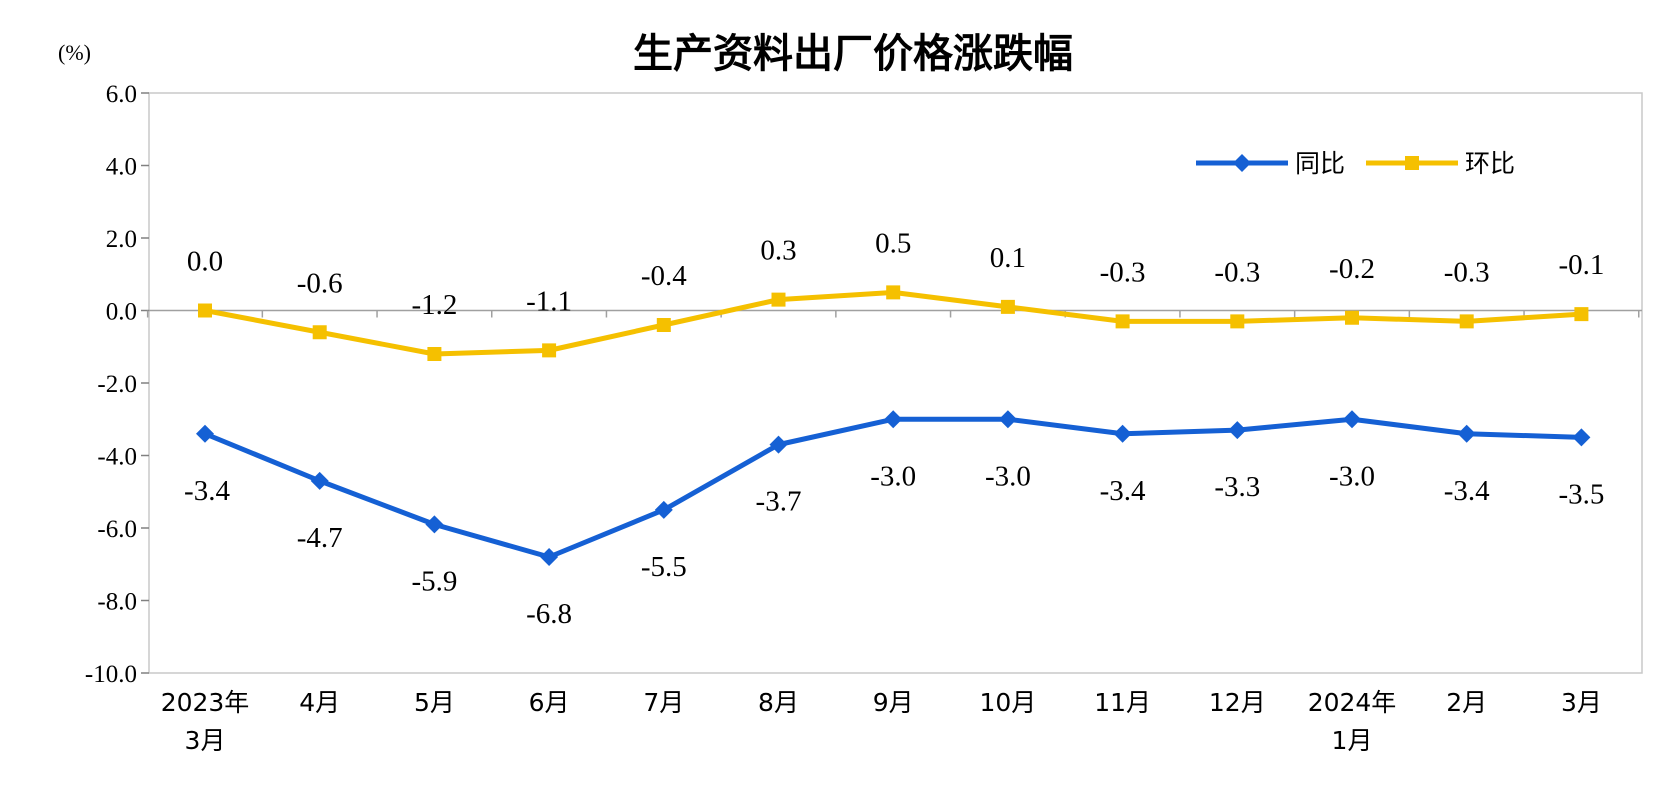 This screenshot has width=1662, height=786. Describe the element at coordinates (121, 94) in the screenshot. I see `y-tick-label: 6.0` at that location.